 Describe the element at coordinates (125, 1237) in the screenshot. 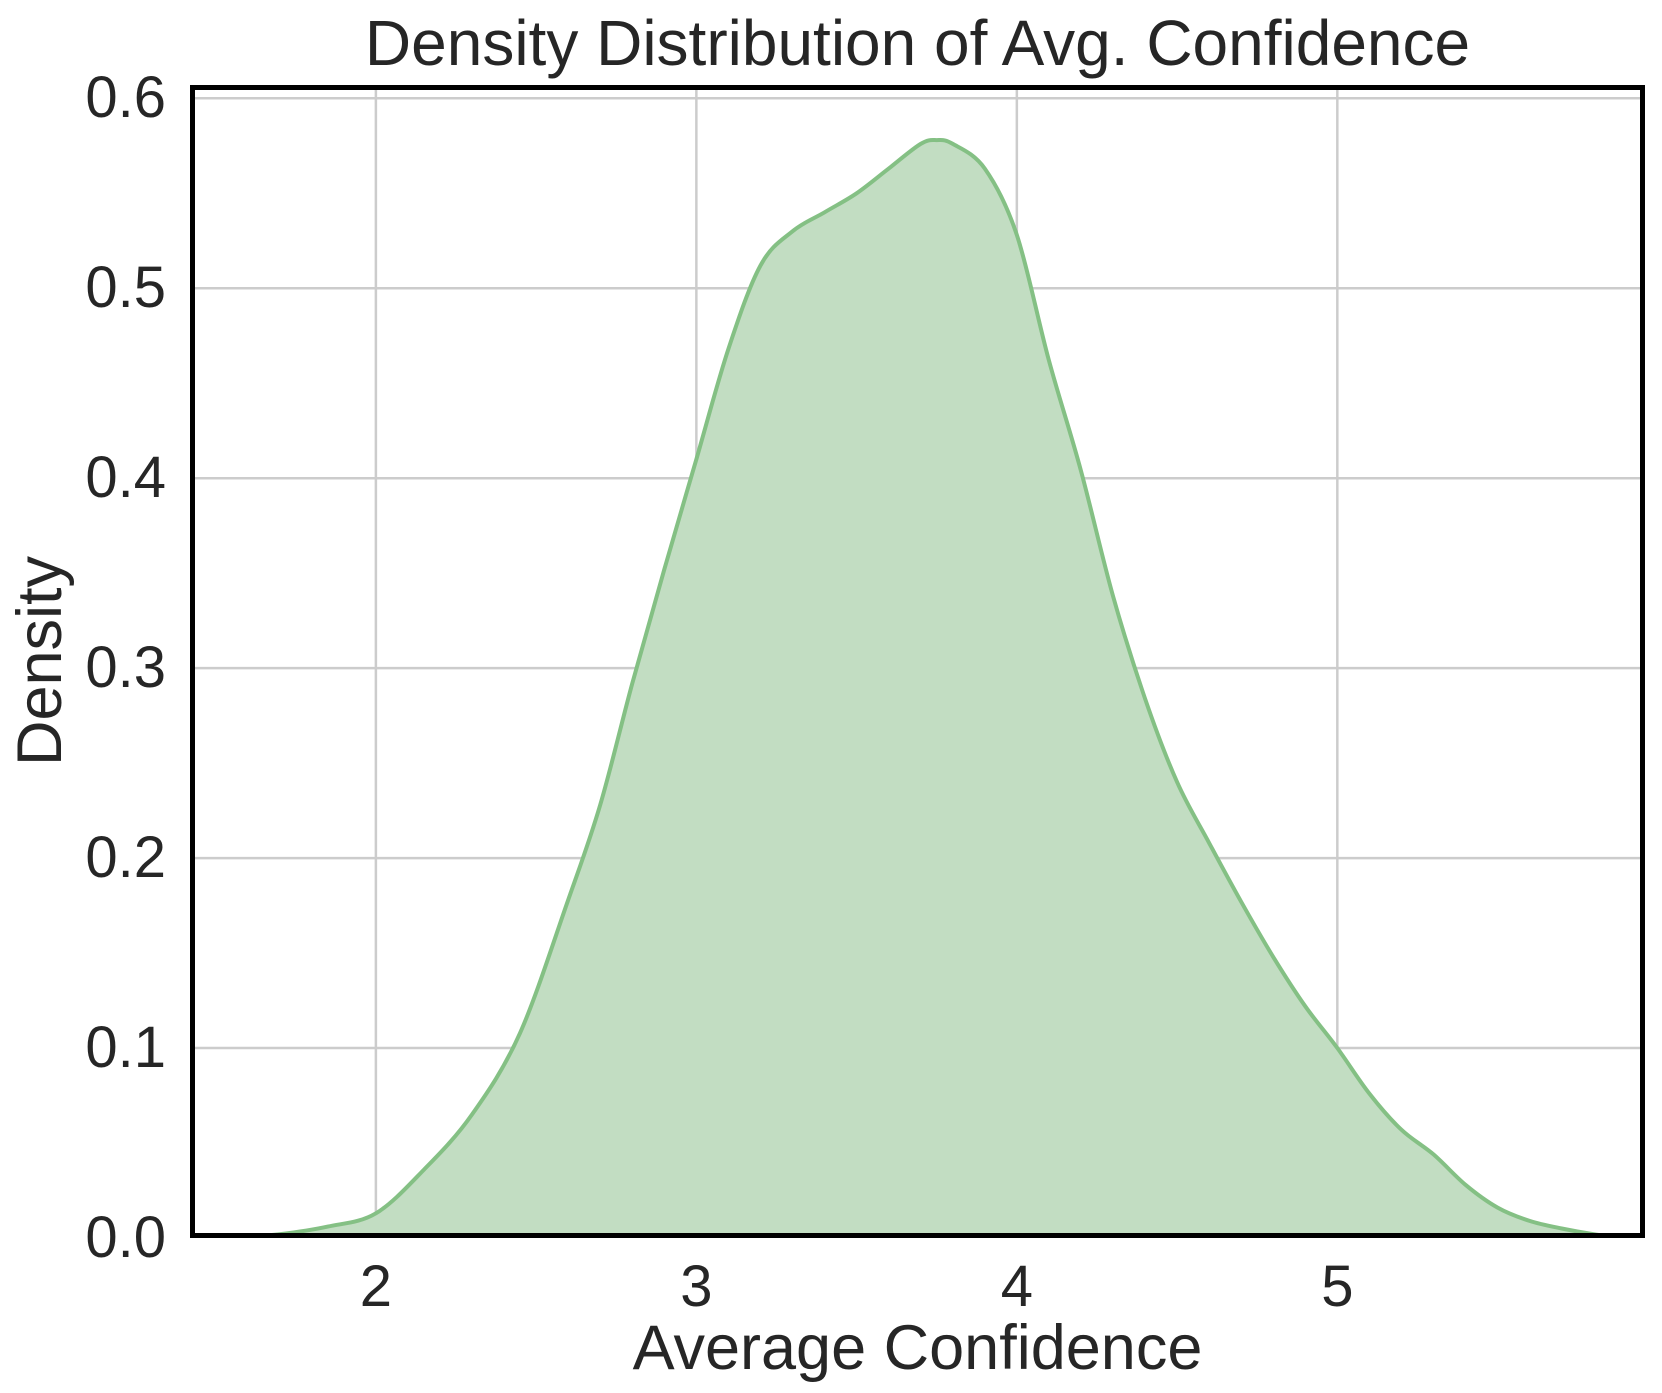

I see `y-tick-label: 0.0` at that location.